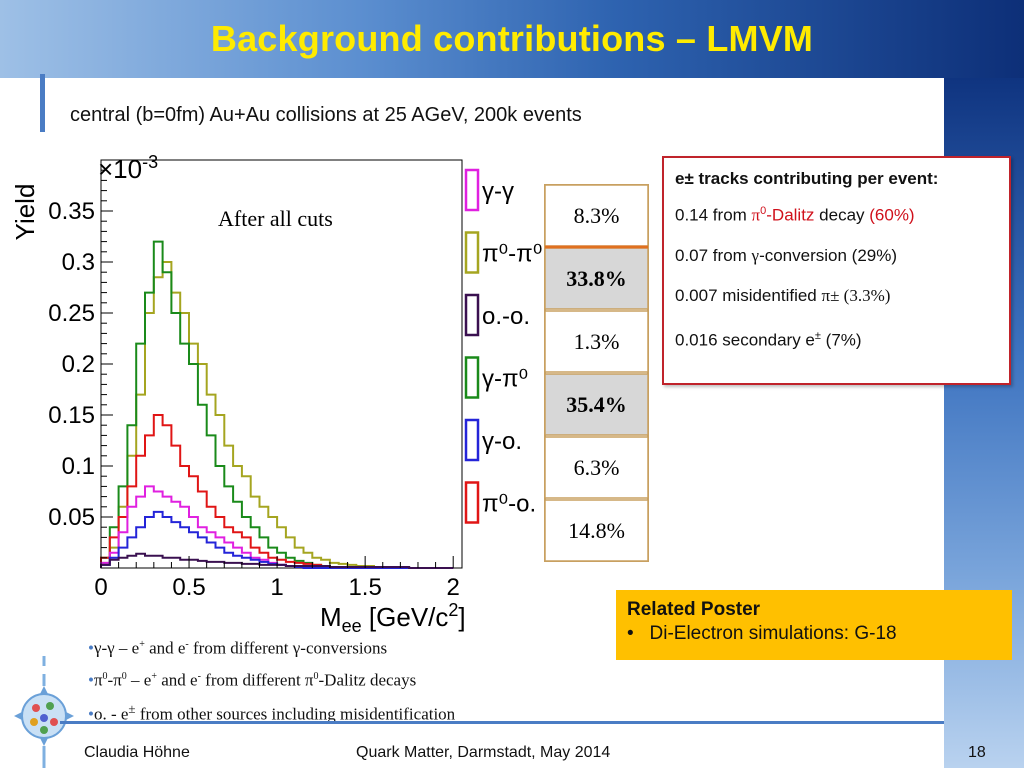 Image resolution: width=1024 pixels, height=768 pixels. What do you see at coordinates (78, 364) in the screenshot?
I see `y-tick-label: 0.2` at bounding box center [78, 364].